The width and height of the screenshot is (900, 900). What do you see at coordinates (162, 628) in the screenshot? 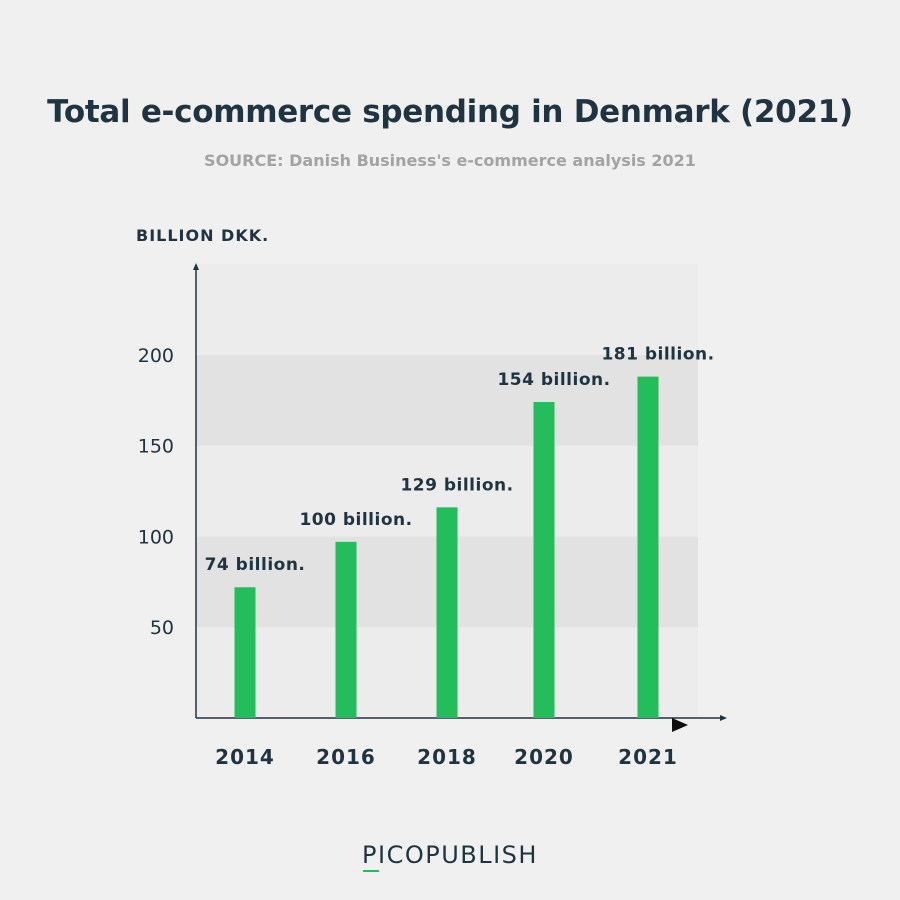
I see `y-tick-label: 50` at bounding box center [162, 628].